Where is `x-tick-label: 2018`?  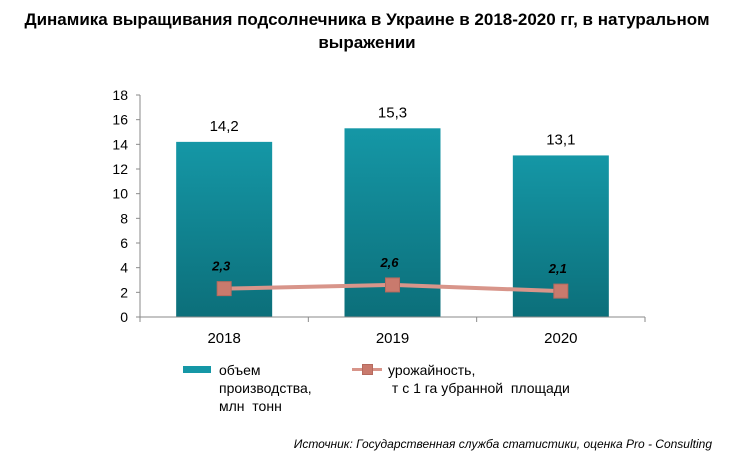
x-tick-label: 2018 is located at coordinates (223, 338).